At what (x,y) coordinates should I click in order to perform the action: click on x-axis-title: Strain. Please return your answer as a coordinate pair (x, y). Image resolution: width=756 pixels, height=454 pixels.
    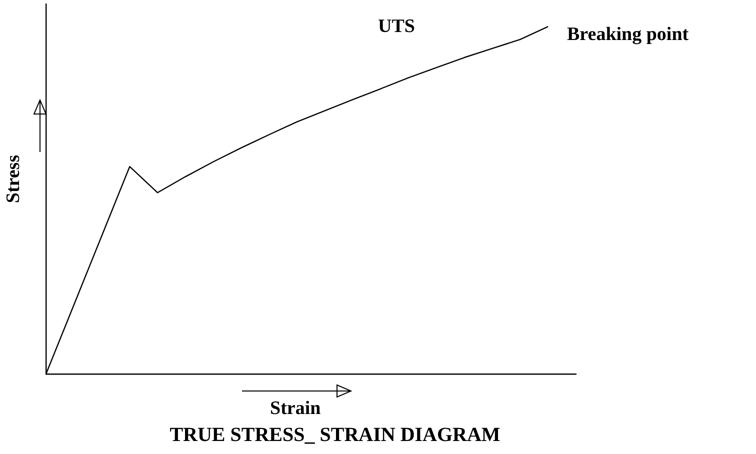
    Looking at the image, I should click on (295, 409).